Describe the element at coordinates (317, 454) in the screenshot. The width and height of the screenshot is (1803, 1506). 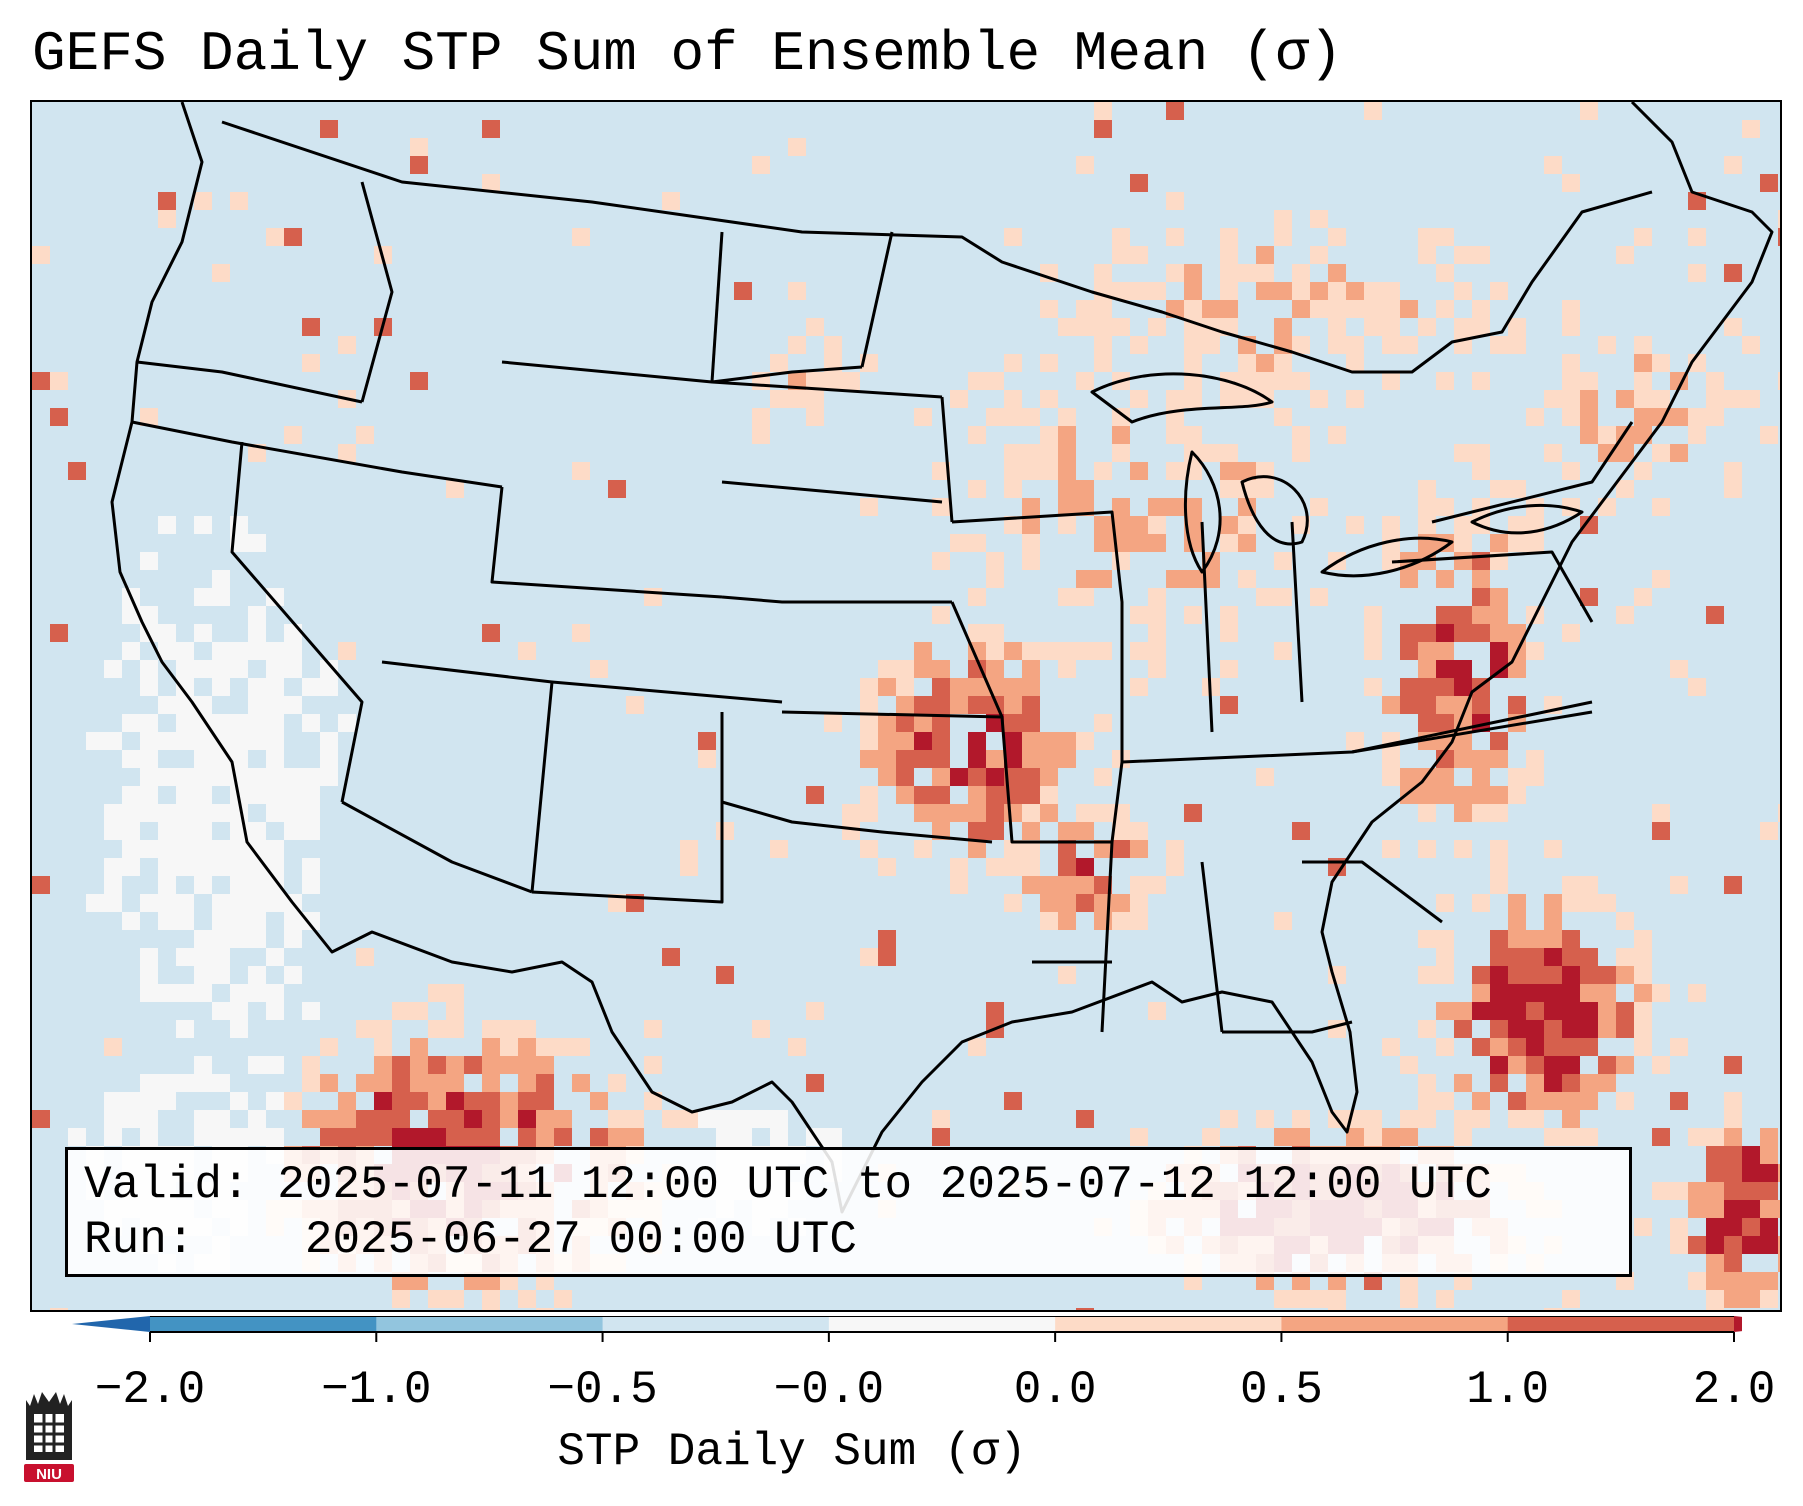
I see `border-or-ca-nv` at that location.